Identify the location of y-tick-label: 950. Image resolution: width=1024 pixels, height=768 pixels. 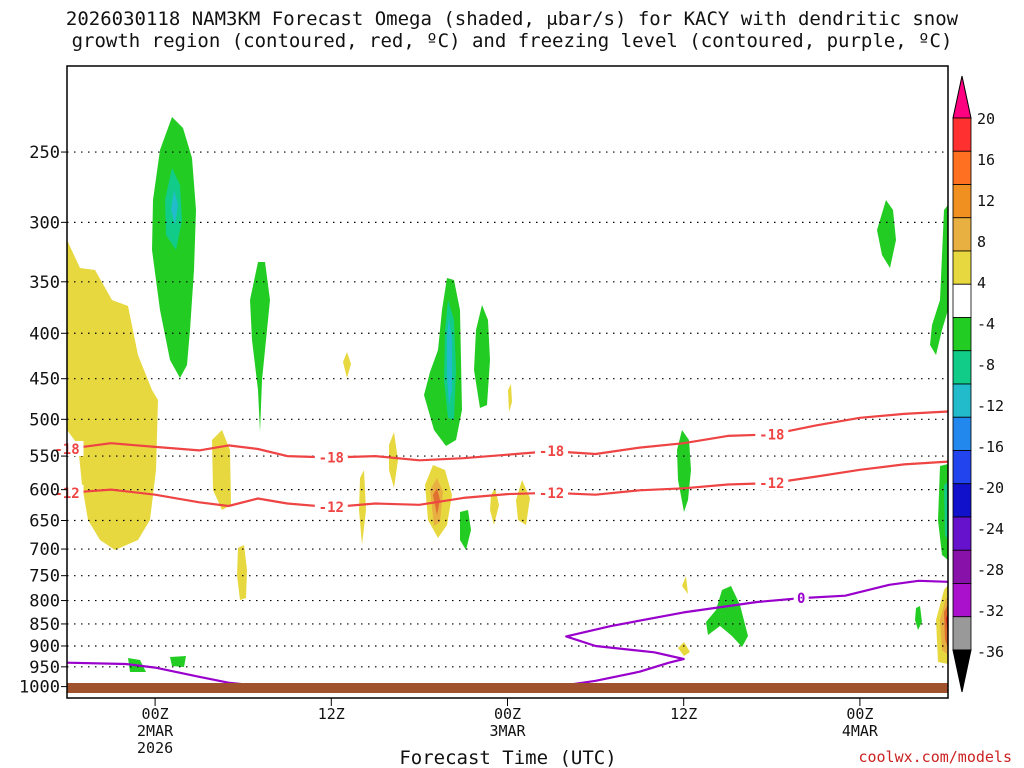
(44, 668).